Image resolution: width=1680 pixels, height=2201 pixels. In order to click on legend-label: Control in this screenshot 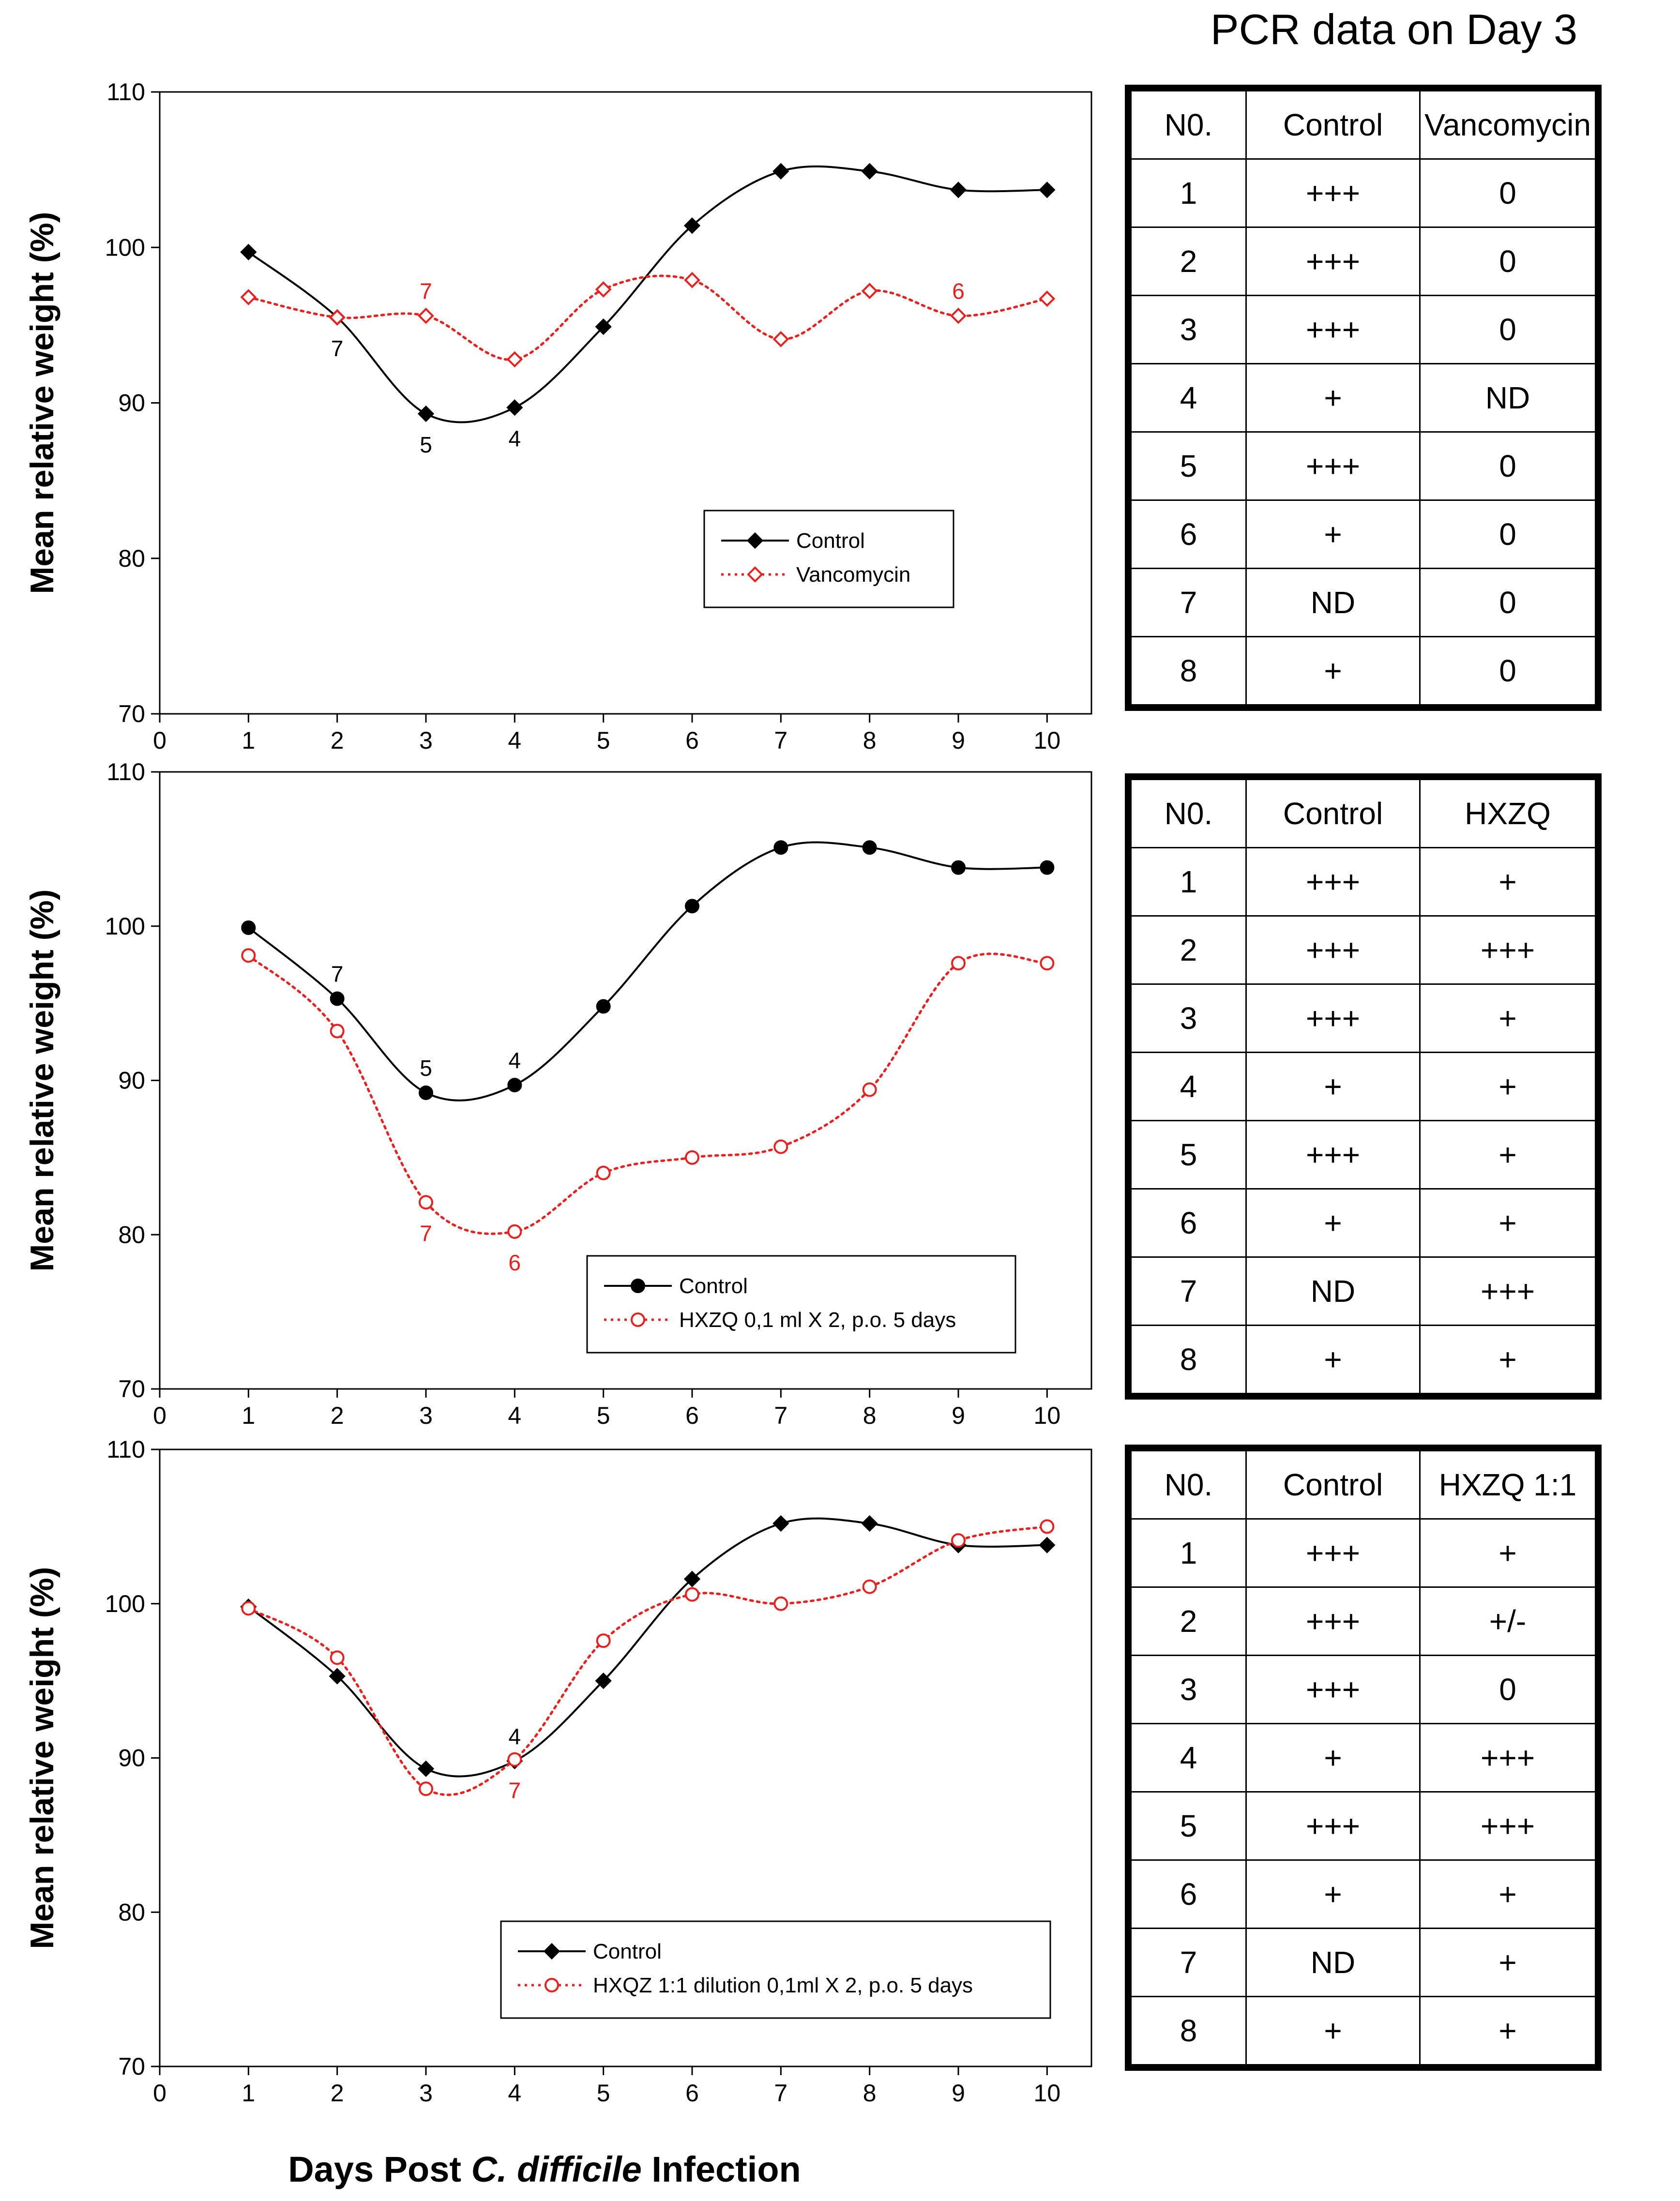, I will do `click(713, 1286)`.